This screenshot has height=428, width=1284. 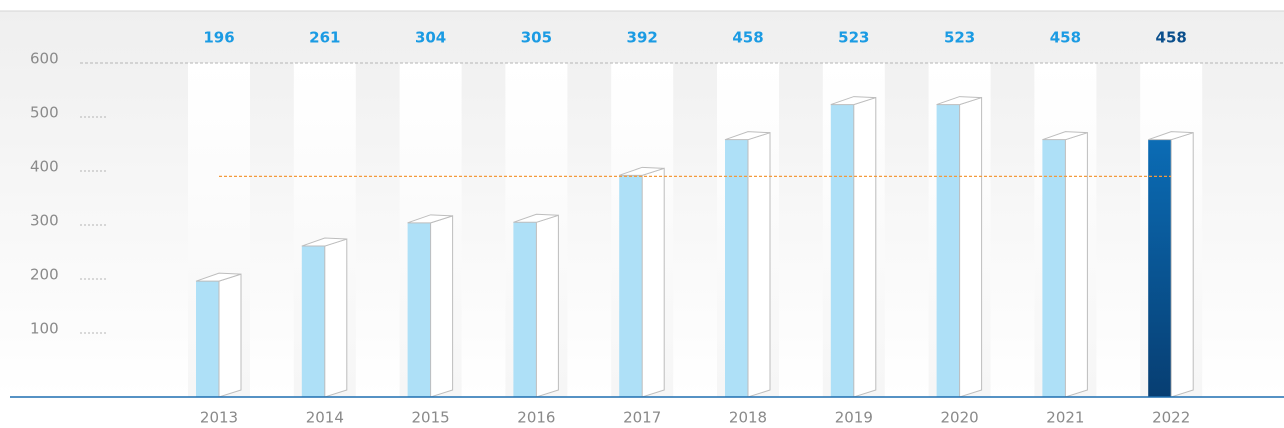 I want to click on y-tick-label: 400, so click(x=44, y=167).